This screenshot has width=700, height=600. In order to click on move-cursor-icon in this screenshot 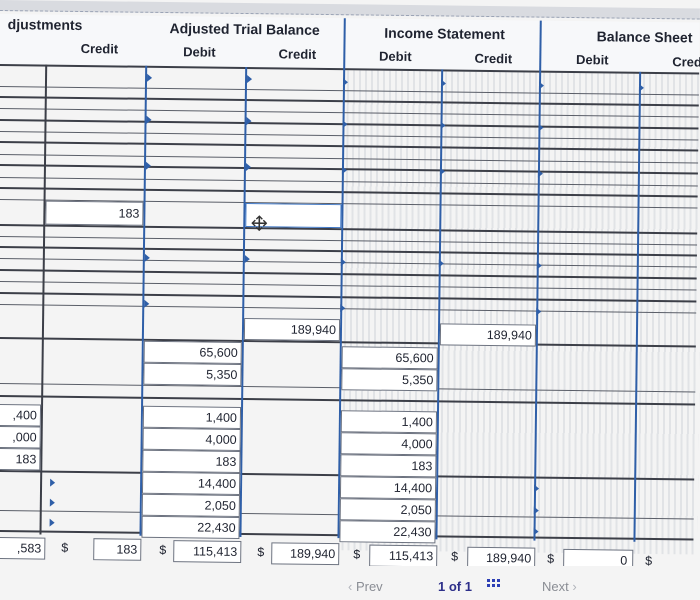, I will do `click(259, 223)`.